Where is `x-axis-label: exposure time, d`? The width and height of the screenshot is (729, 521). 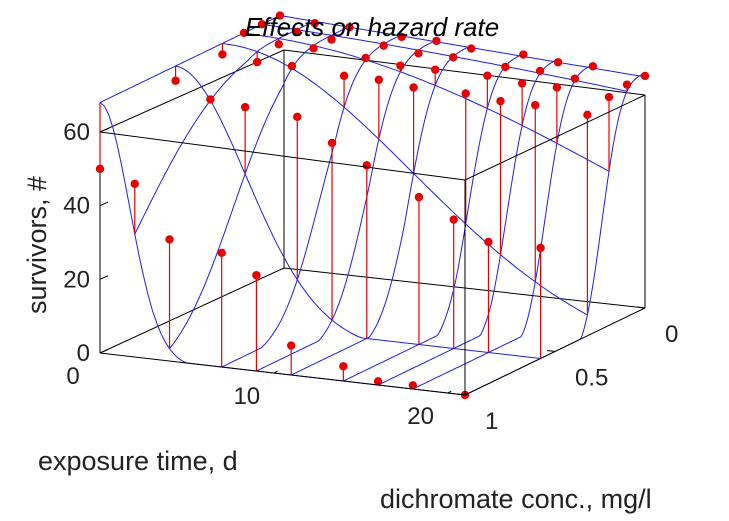
x-axis-label: exposure time, d is located at coordinates (138, 461).